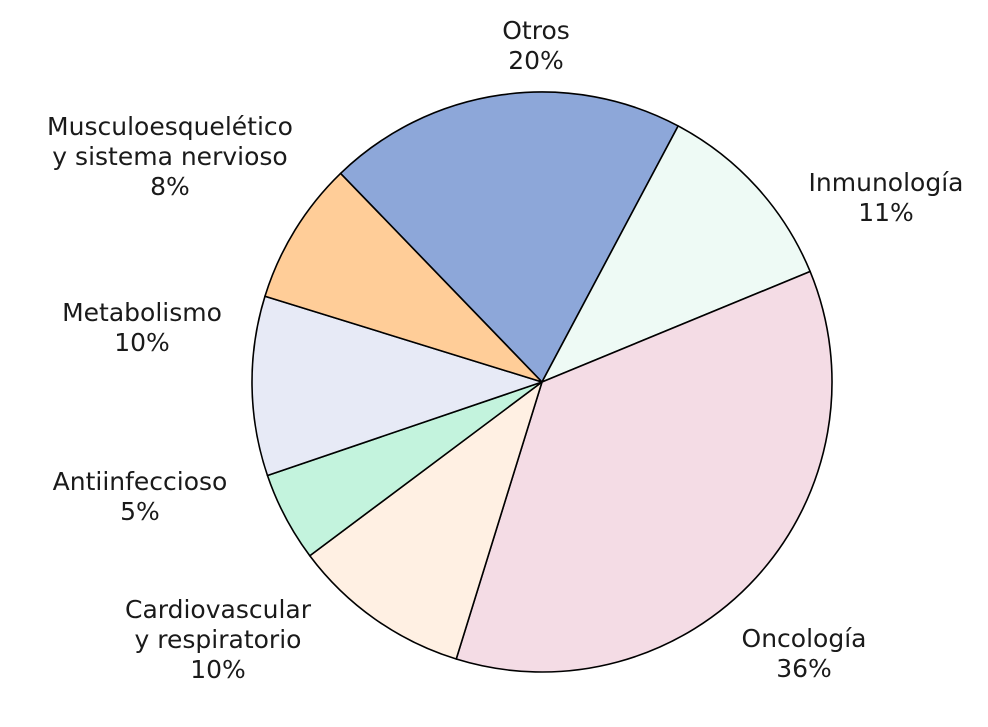 The width and height of the screenshot is (988, 727). What do you see at coordinates (170, 186) in the screenshot?
I see `slice-value: 8%` at bounding box center [170, 186].